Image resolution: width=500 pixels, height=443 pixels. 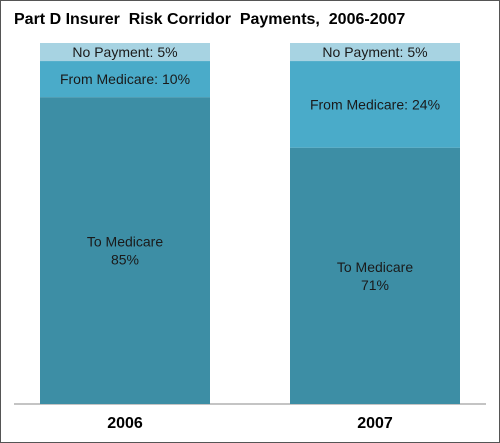 I want to click on value-label: 85%, so click(x=125, y=260).